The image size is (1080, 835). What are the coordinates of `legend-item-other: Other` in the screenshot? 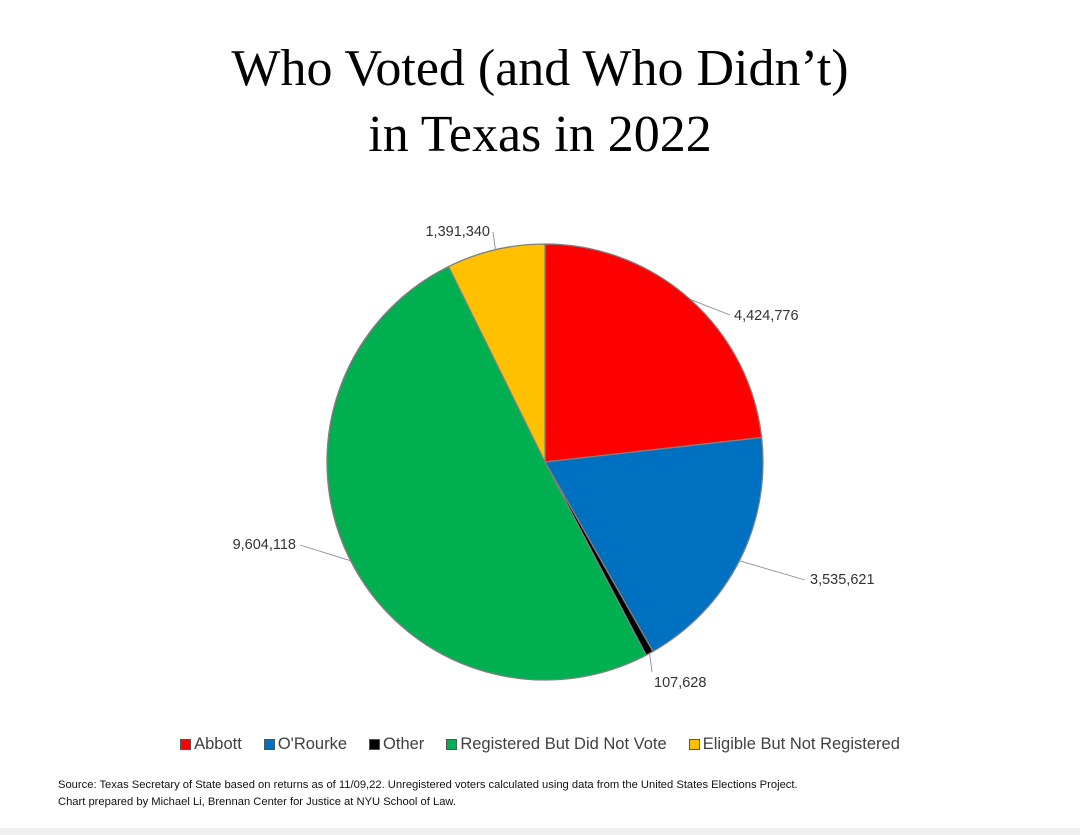 It's located at (396, 744).